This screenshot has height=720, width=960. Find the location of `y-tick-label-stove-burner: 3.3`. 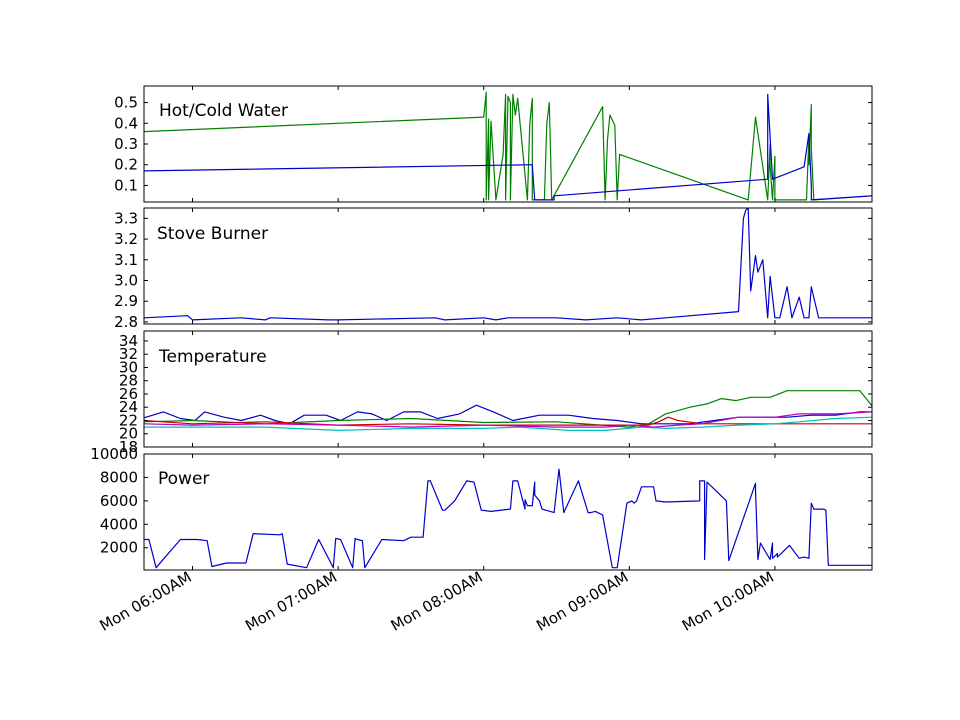

y-tick-label-stove-burner: 3.3 is located at coordinates (126, 218).